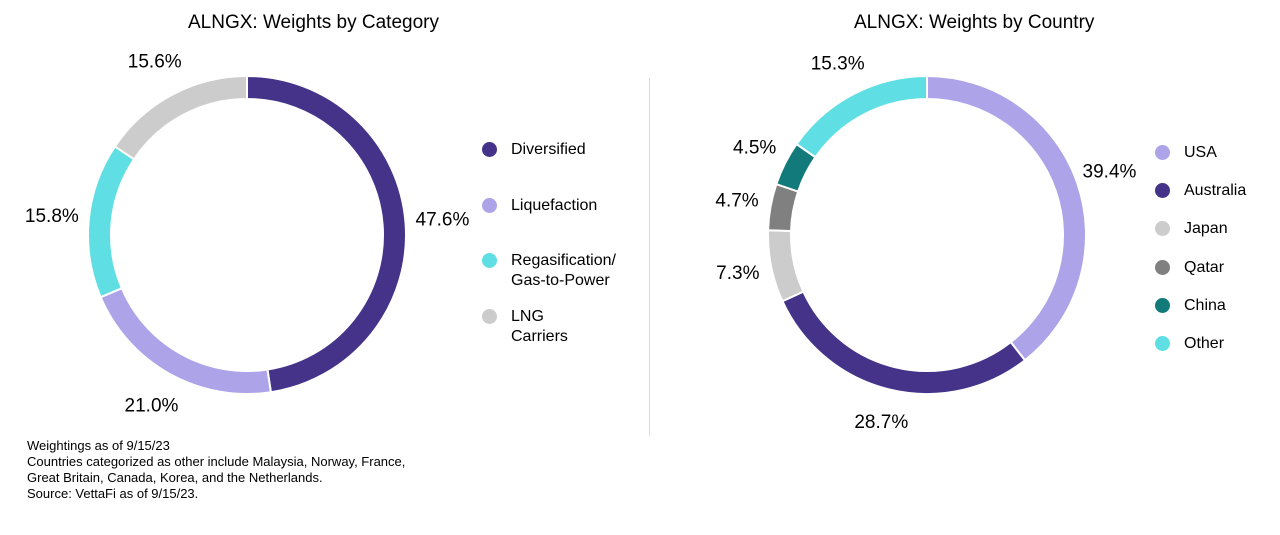 The image size is (1280, 535). I want to click on legend-item-china: China, so click(1190, 306).